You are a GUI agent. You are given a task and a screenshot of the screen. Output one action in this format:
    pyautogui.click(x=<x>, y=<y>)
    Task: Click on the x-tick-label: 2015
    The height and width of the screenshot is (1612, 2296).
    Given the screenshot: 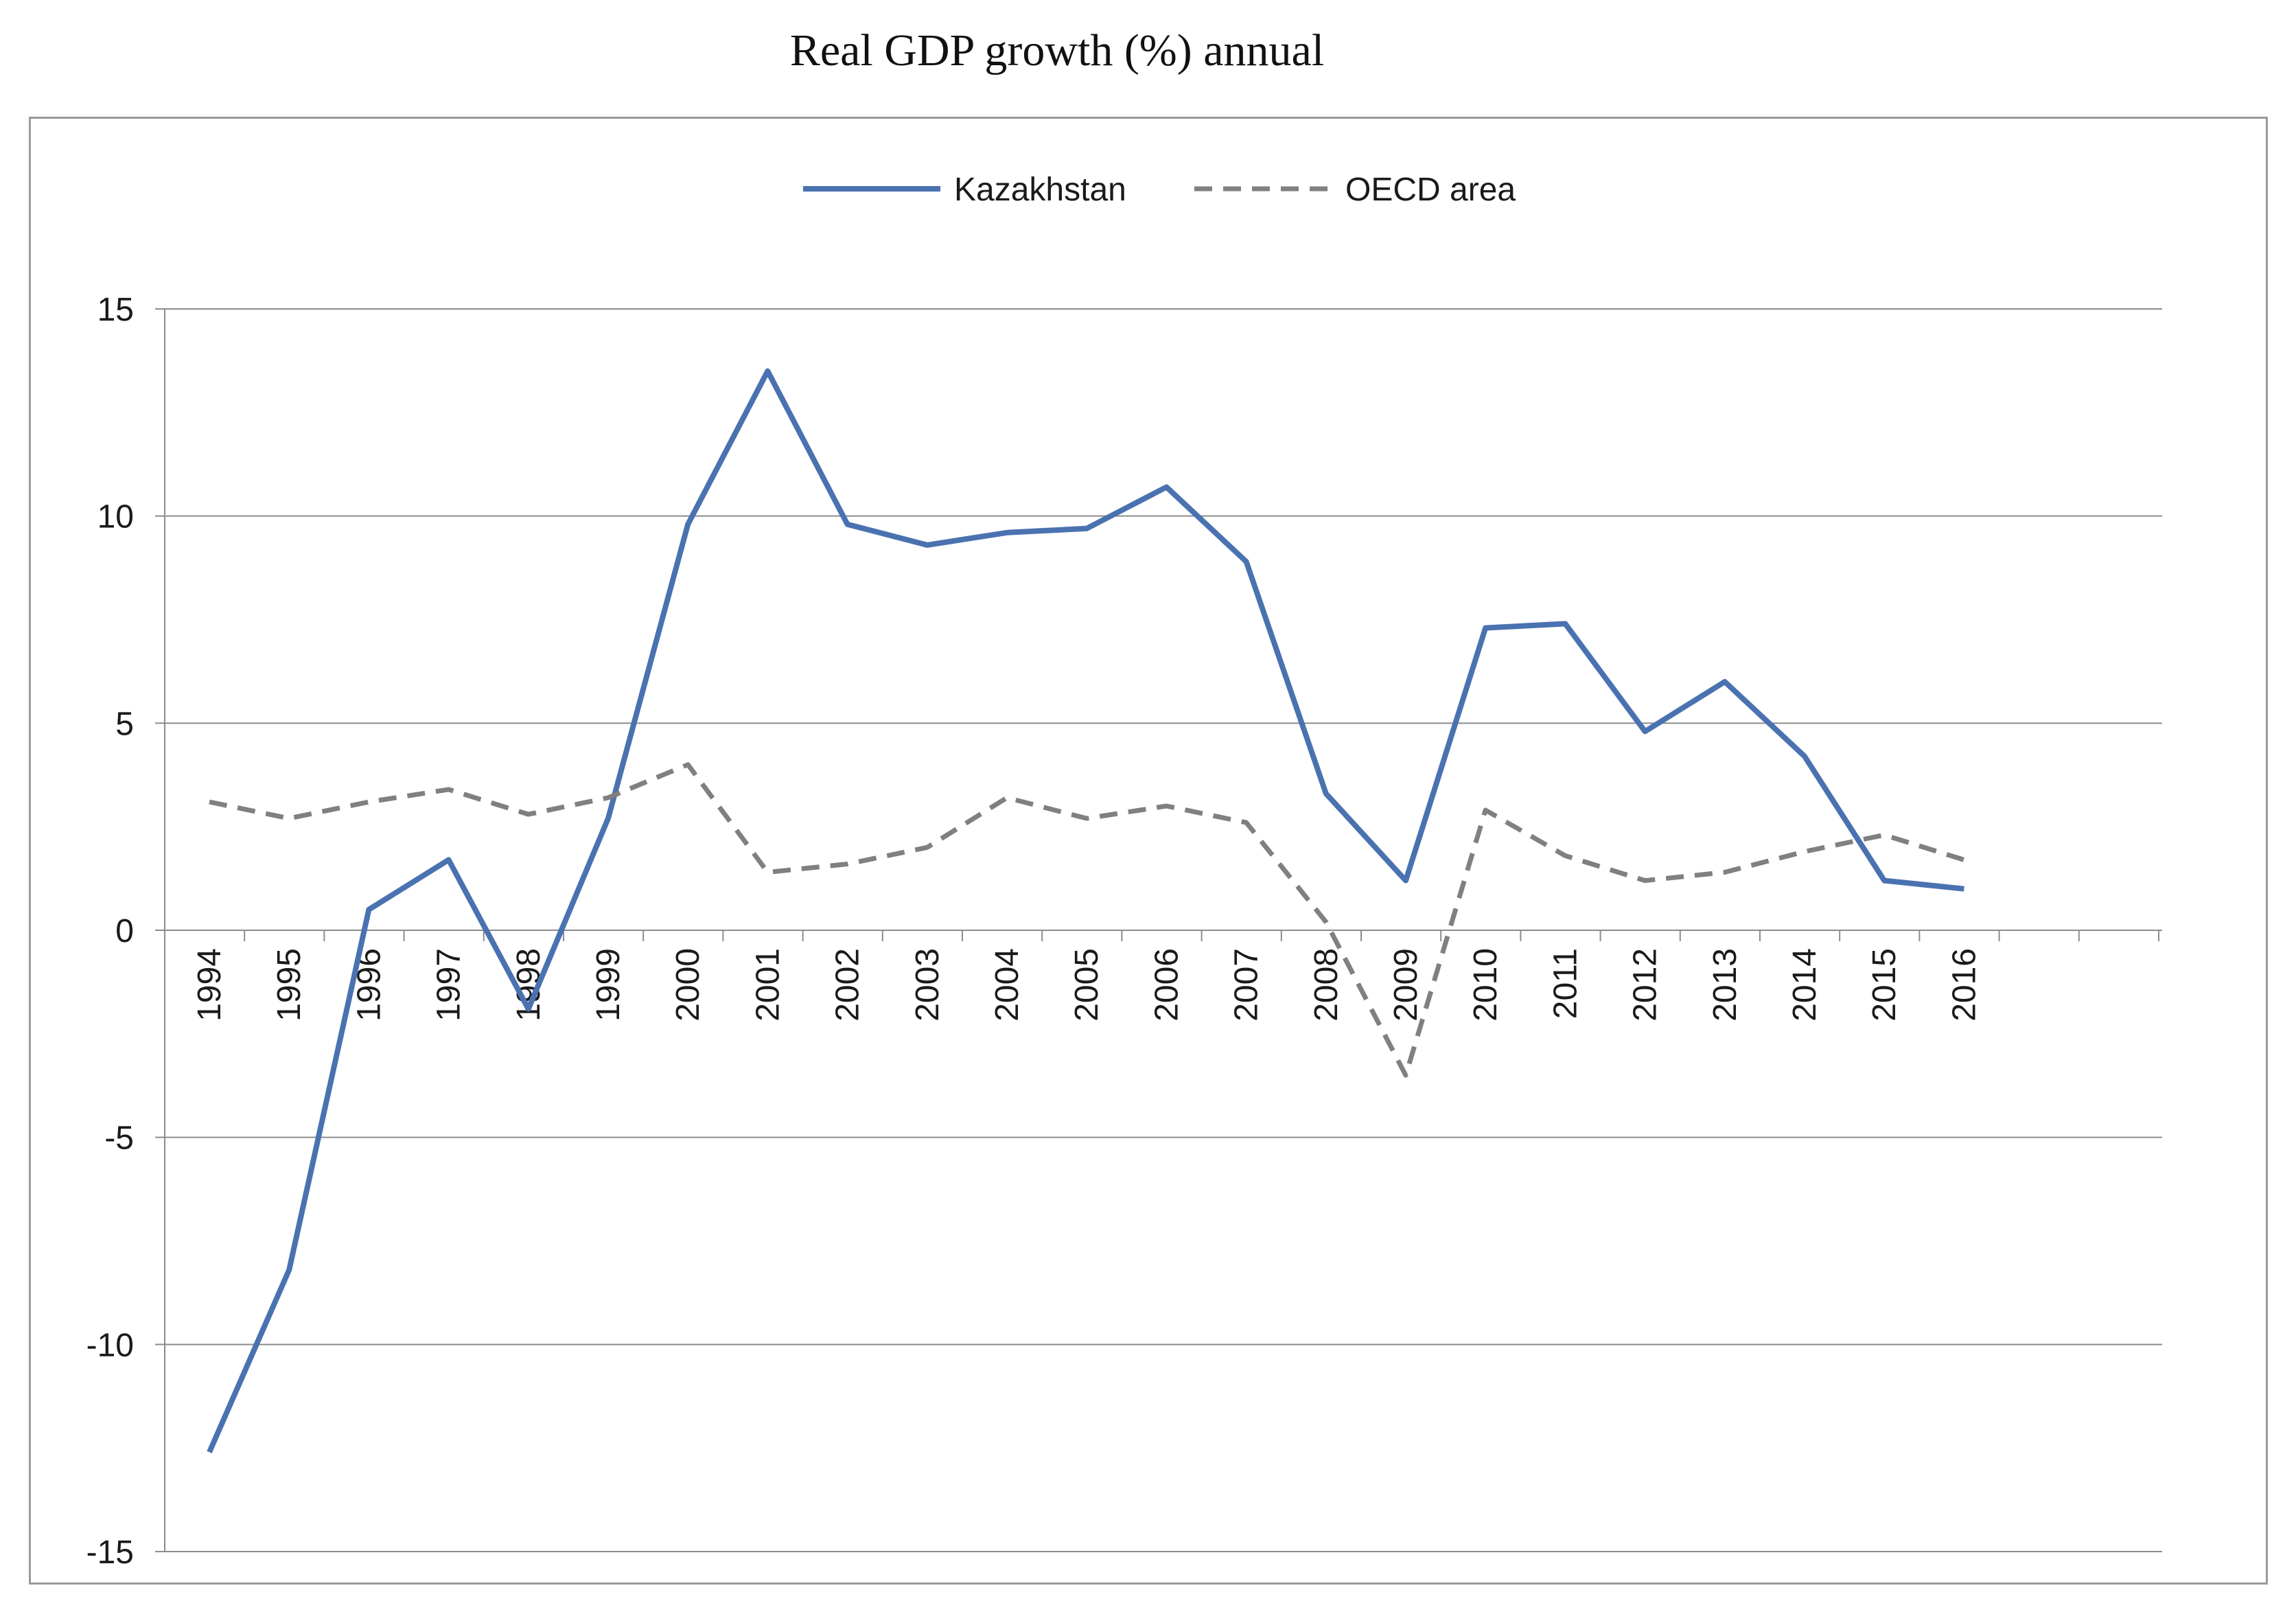 What is the action you would take?
    pyautogui.click(x=1884, y=985)
    